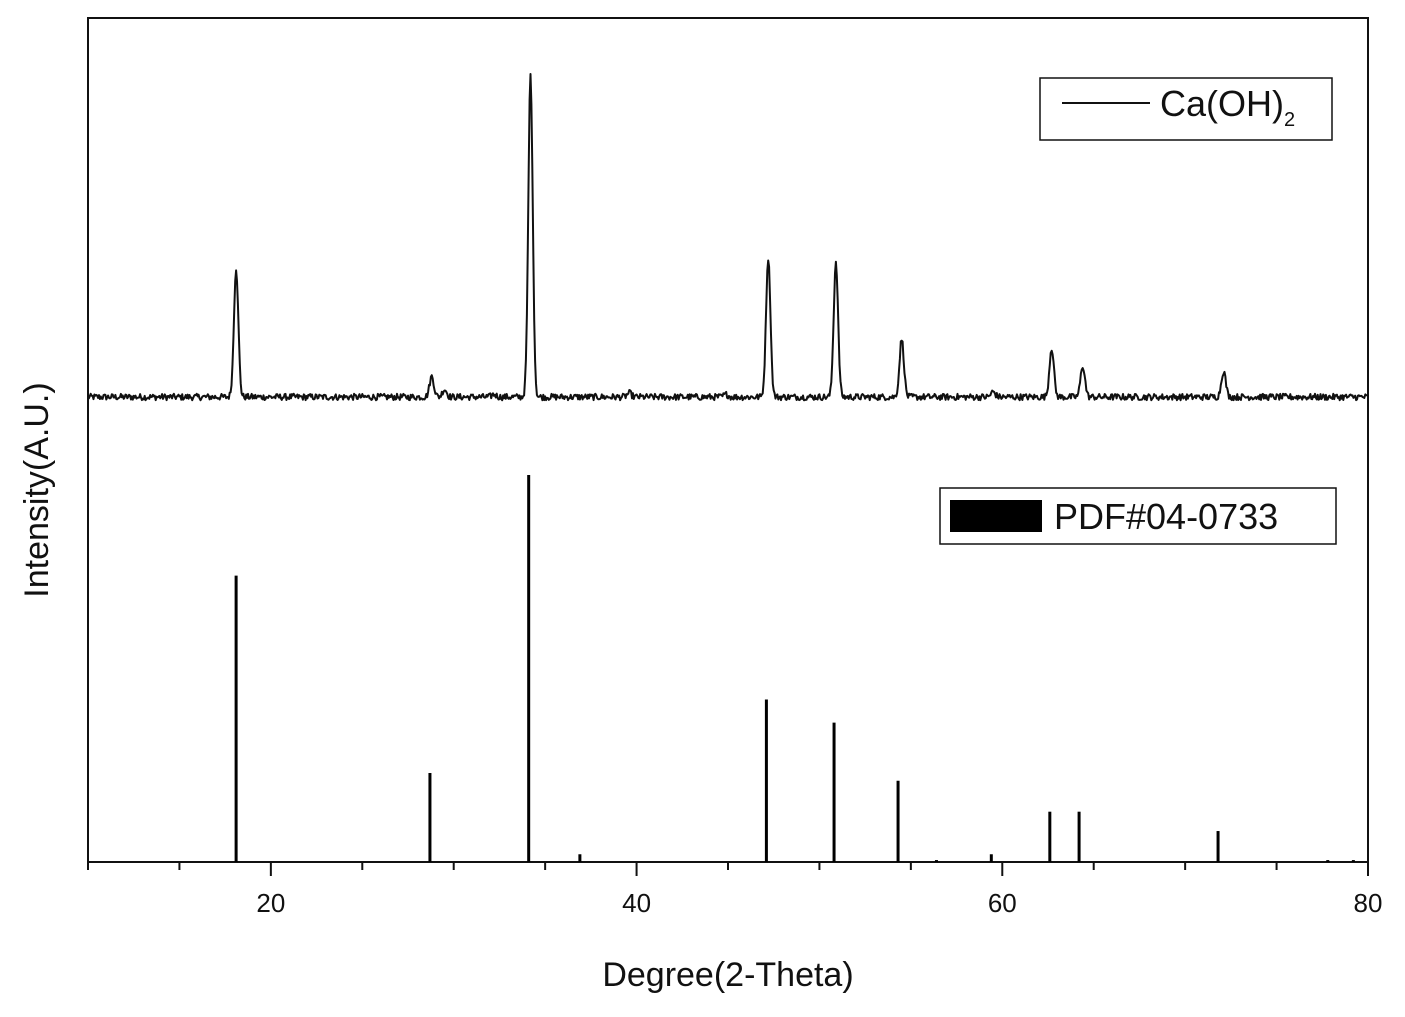 The width and height of the screenshot is (1405, 1017). I want to click on svg-text: Ca(OH)2, so click(1227, 107).